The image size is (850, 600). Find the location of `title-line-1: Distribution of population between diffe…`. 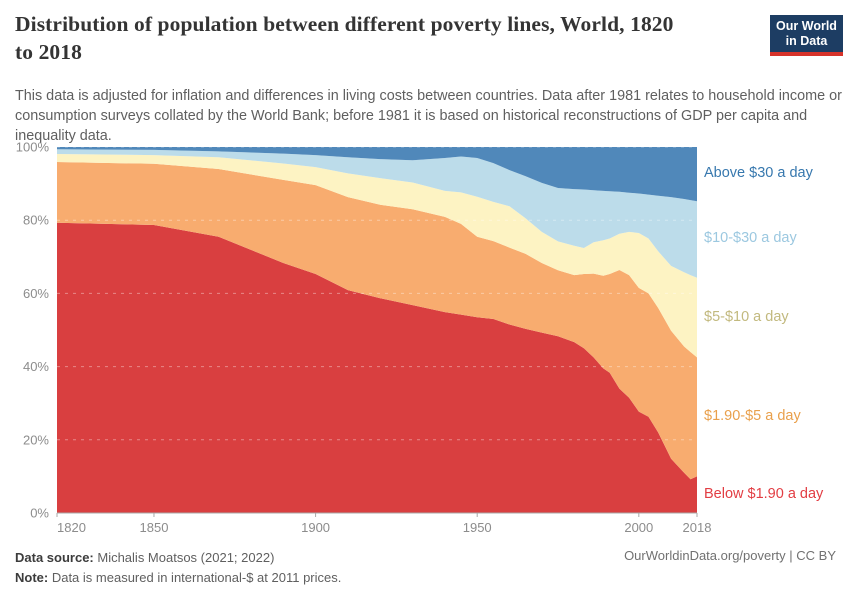

title-line-1: Distribution of population between diffe… is located at coordinates (344, 24).